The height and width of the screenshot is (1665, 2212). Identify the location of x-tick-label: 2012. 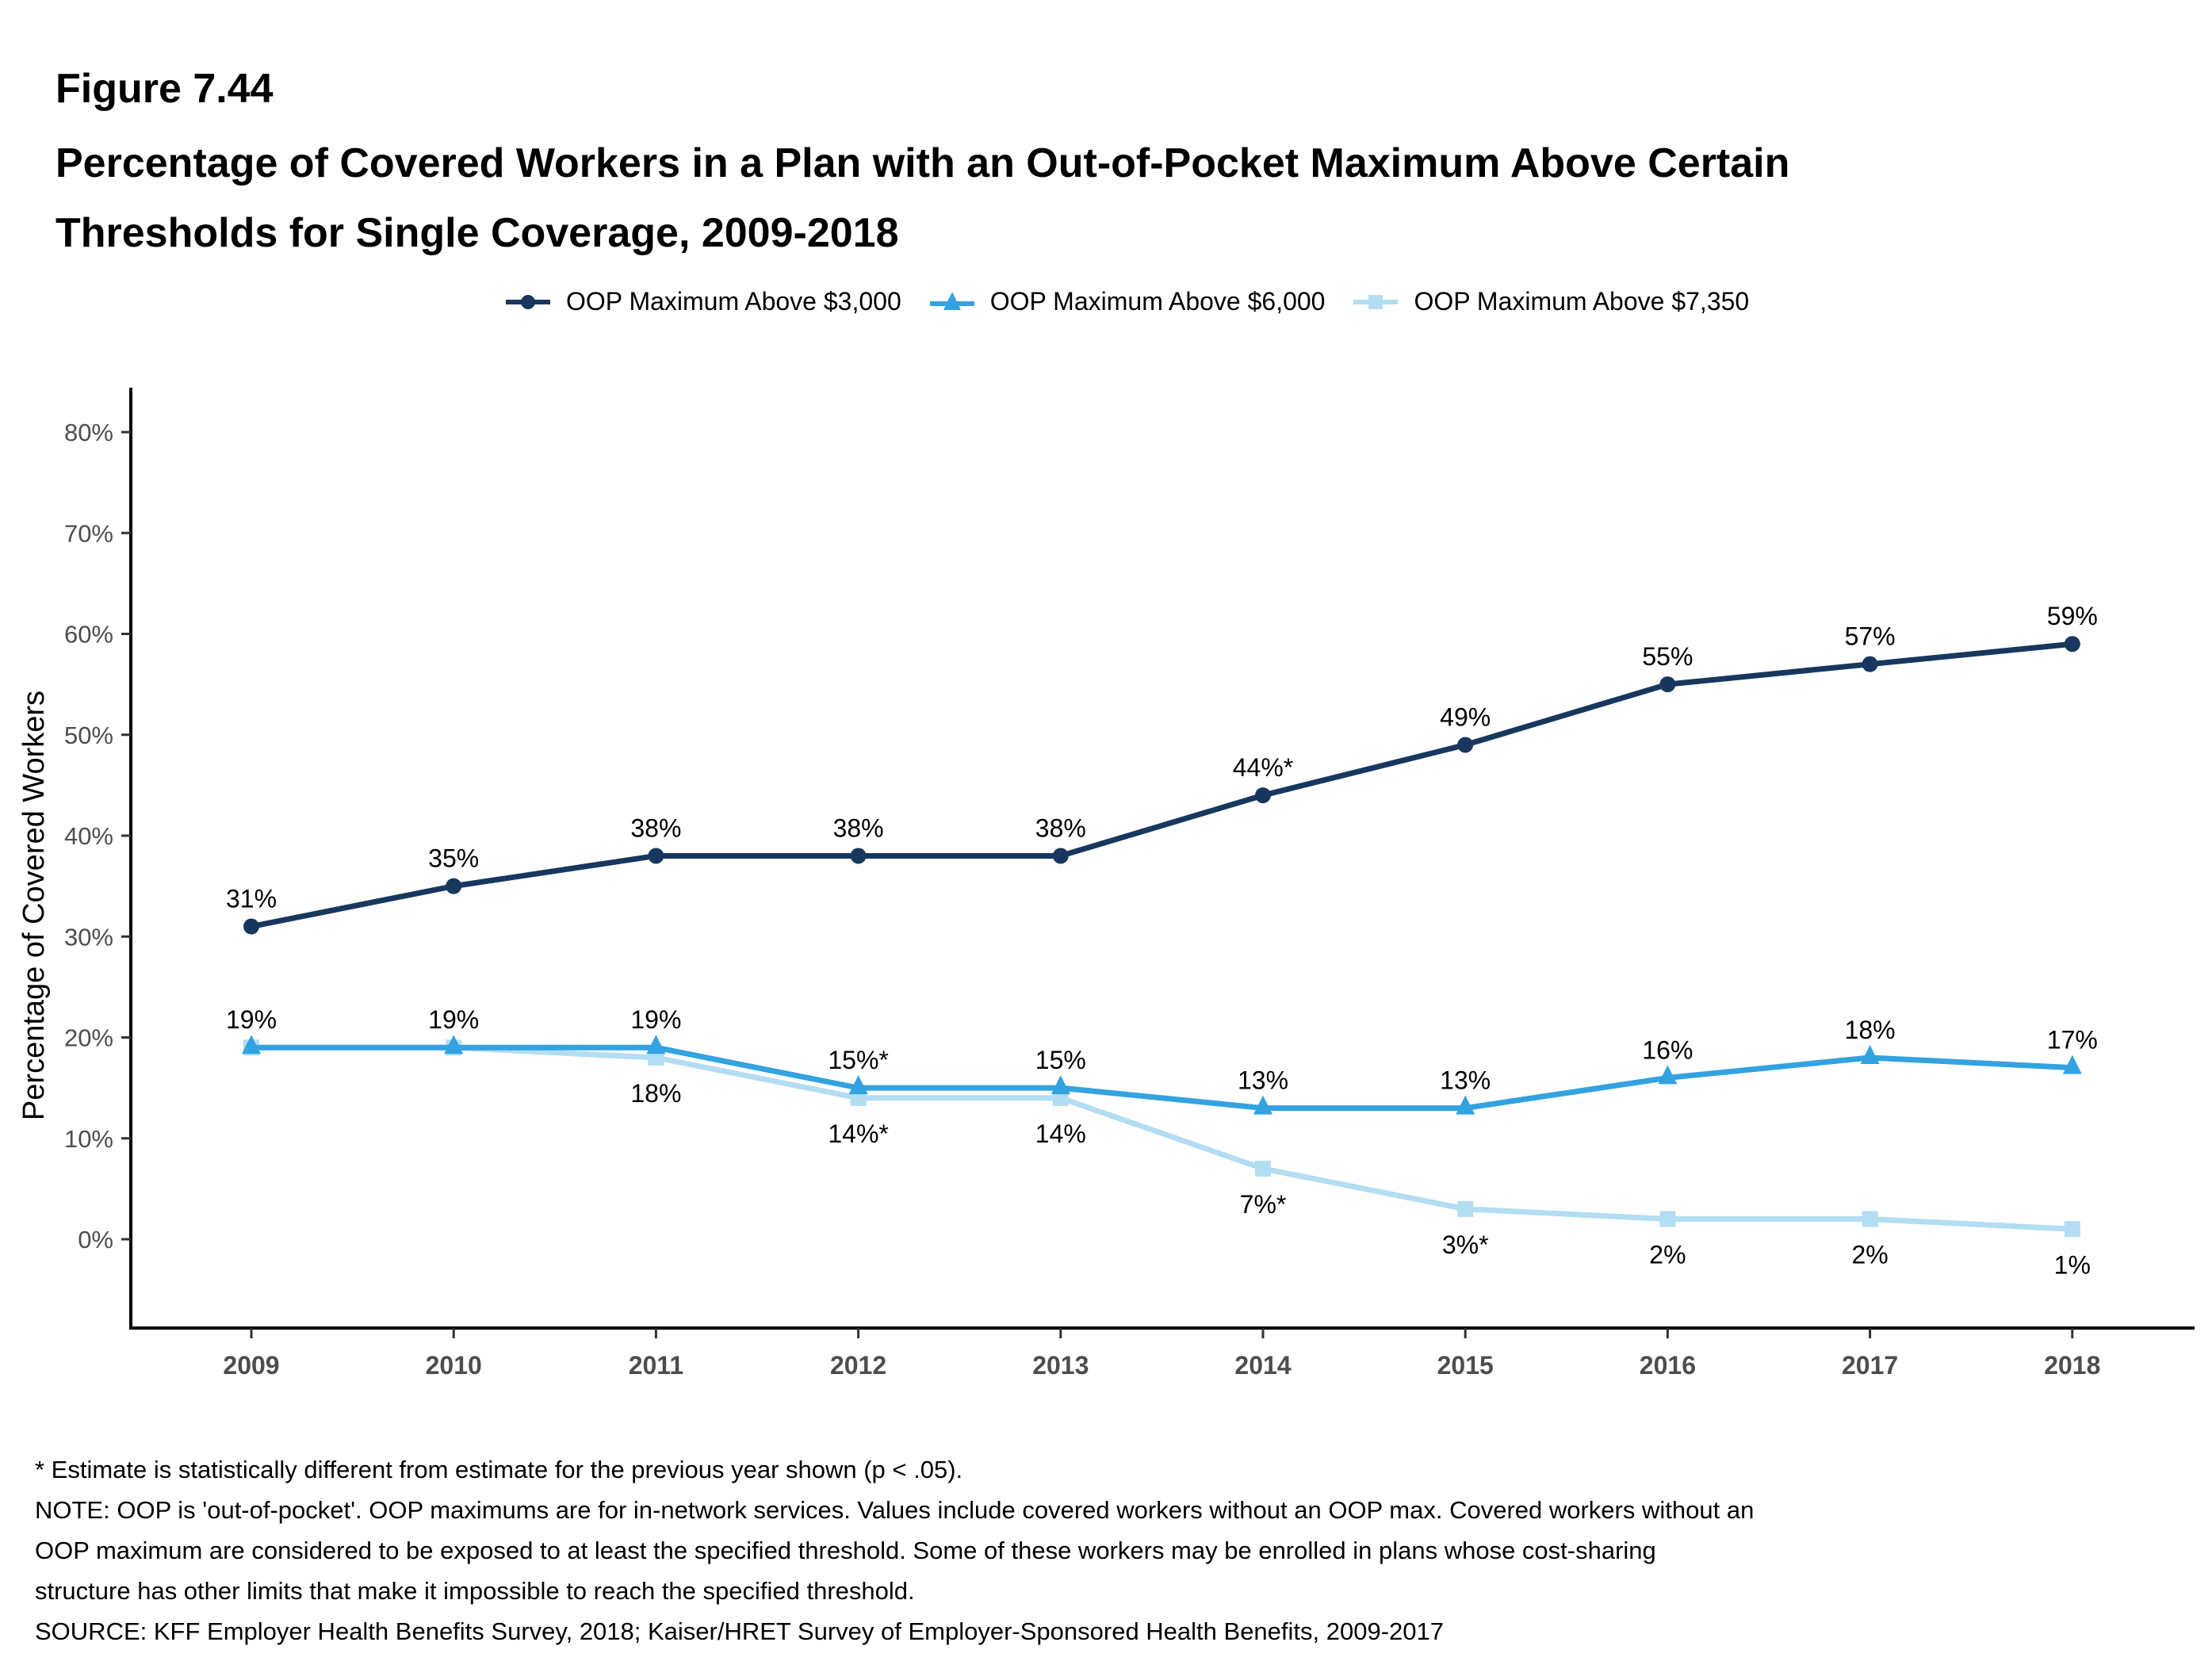
(858, 1365).